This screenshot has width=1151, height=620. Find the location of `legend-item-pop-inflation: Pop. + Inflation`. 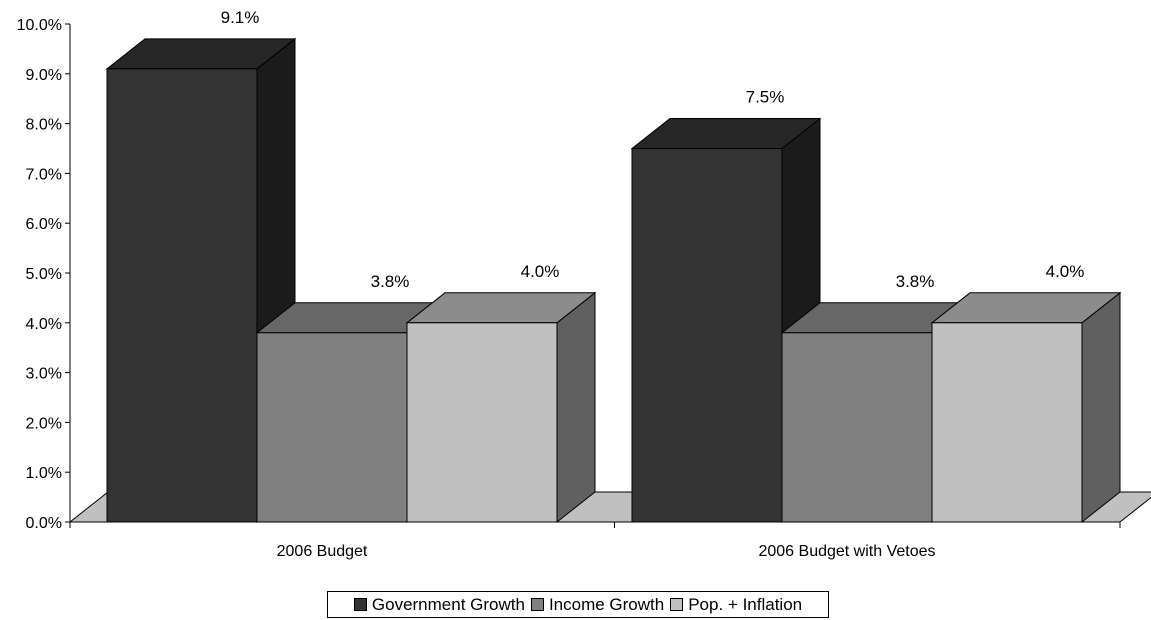

legend-item-pop-inflation: Pop. + Inflation is located at coordinates (736, 605).